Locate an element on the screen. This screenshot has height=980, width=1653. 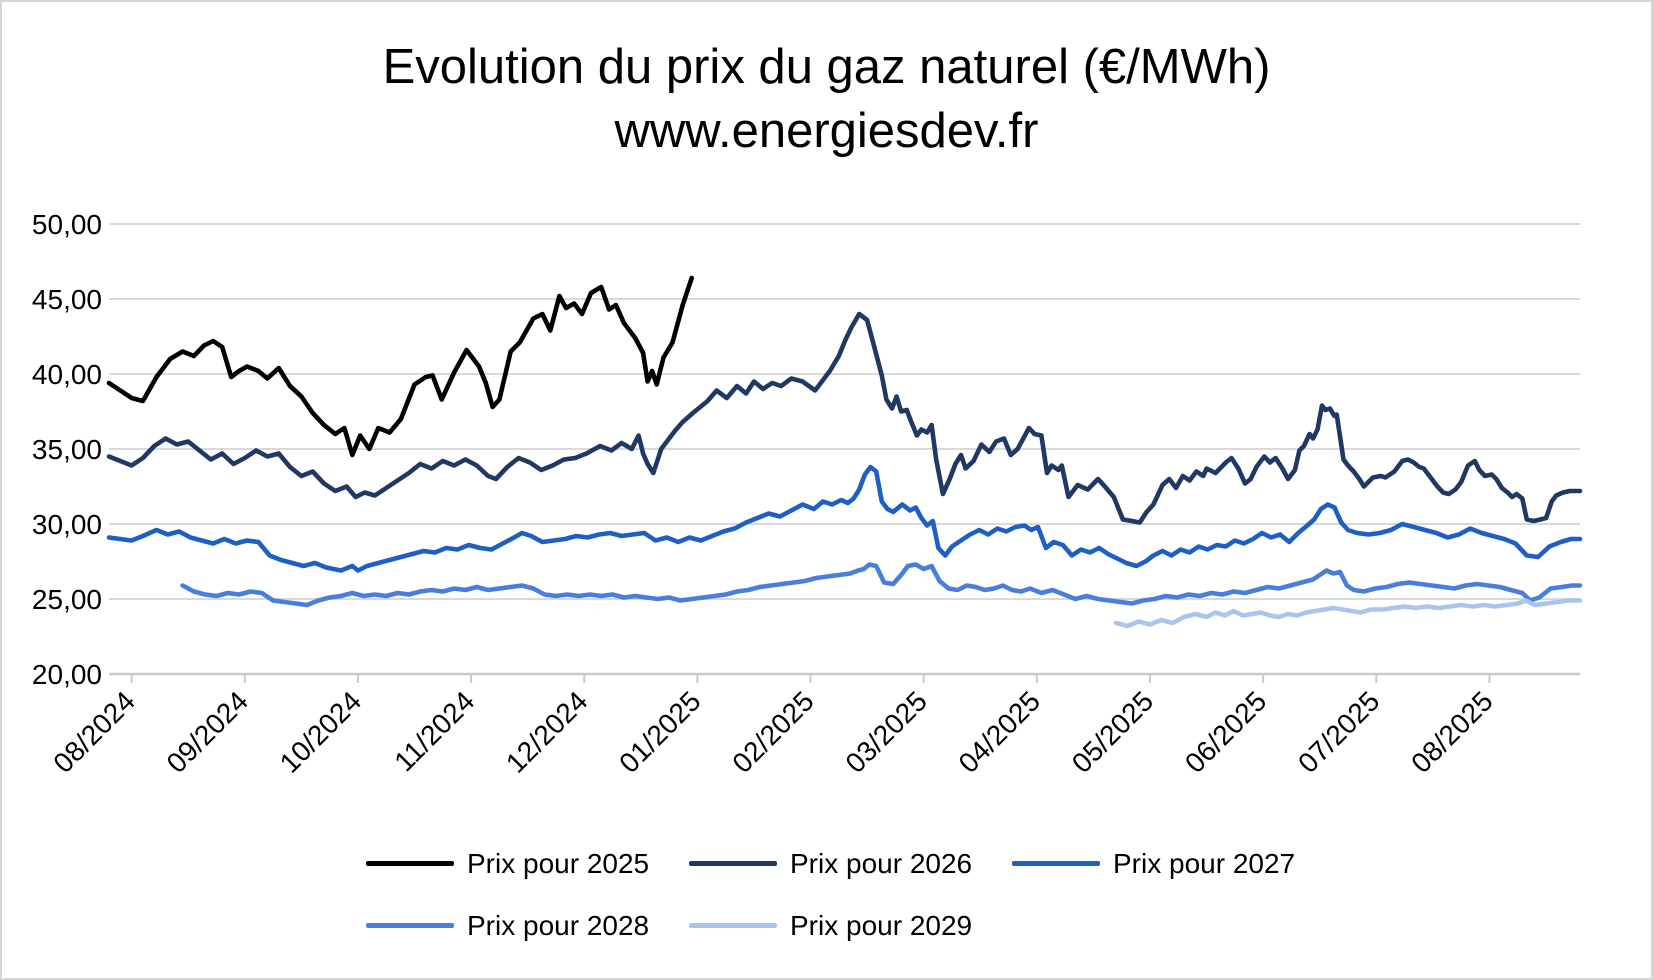
legend-item-prix-2025: Prix pour 2025 is located at coordinates (527, 863).